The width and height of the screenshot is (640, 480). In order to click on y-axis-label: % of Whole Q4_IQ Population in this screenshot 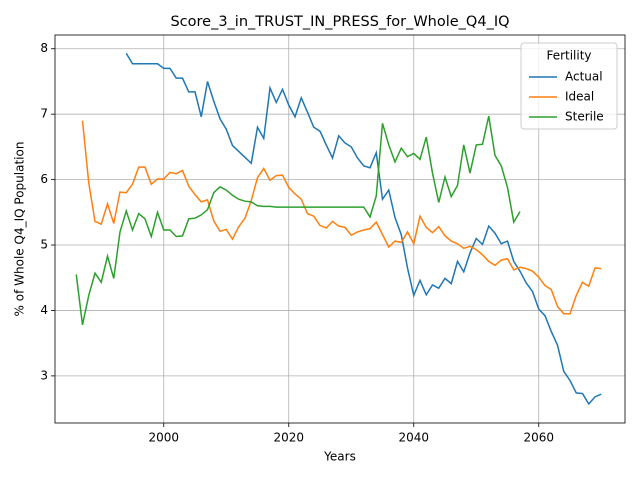, I will do `click(20, 229)`.